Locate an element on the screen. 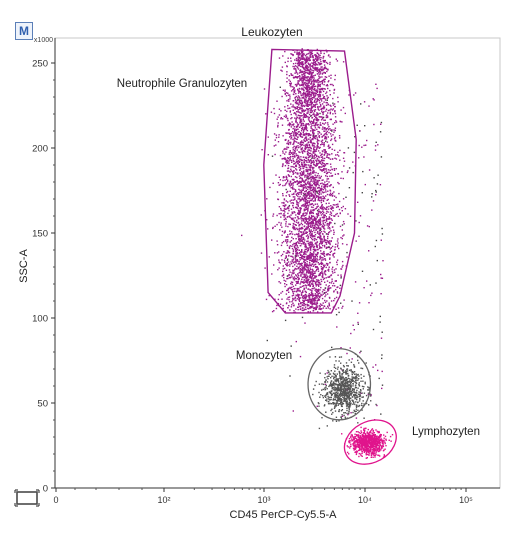  viewport-icon is located at coordinates (27, 498).